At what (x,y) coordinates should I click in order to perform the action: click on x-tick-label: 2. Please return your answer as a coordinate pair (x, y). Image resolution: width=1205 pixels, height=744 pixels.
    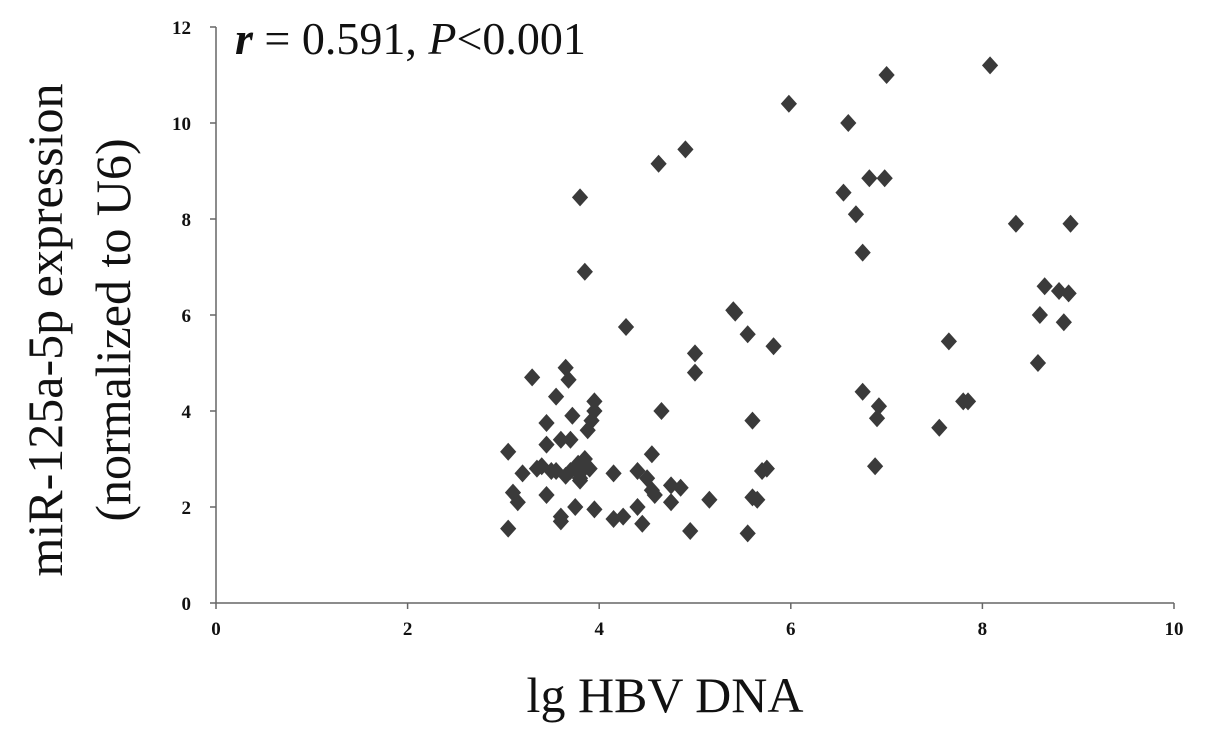
    Looking at the image, I should click on (408, 629).